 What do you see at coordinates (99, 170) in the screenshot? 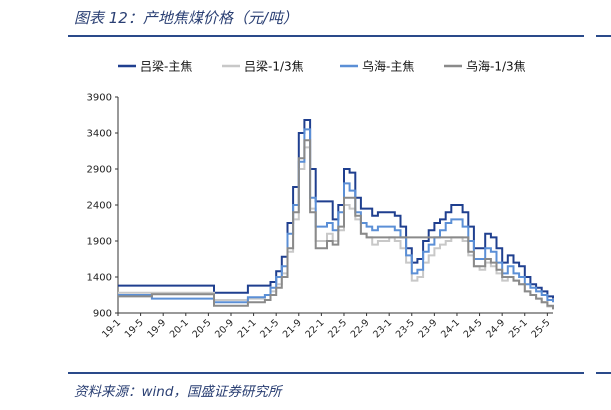
I see `y-tick-label: 2900` at bounding box center [99, 170].